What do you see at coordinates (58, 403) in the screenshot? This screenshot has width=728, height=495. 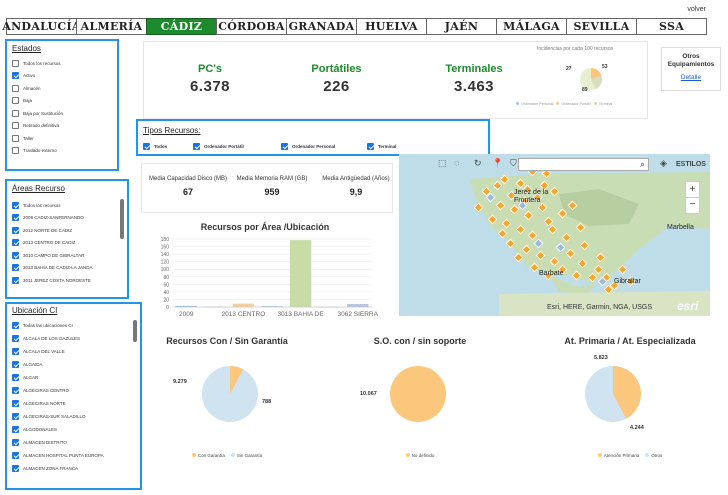 I see `ubicacion-item: ALGECIRAS NORTE` at bounding box center [58, 403].